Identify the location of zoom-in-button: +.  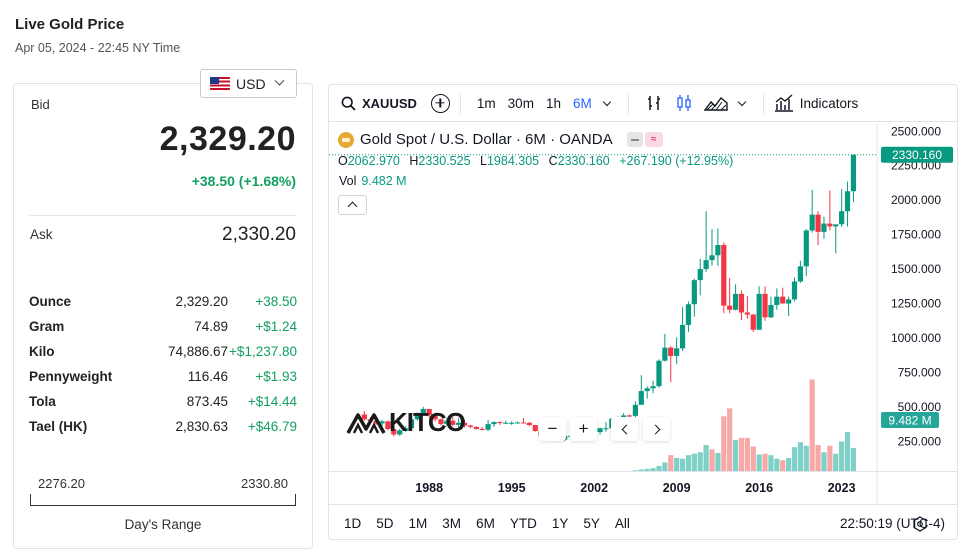
(583, 429).